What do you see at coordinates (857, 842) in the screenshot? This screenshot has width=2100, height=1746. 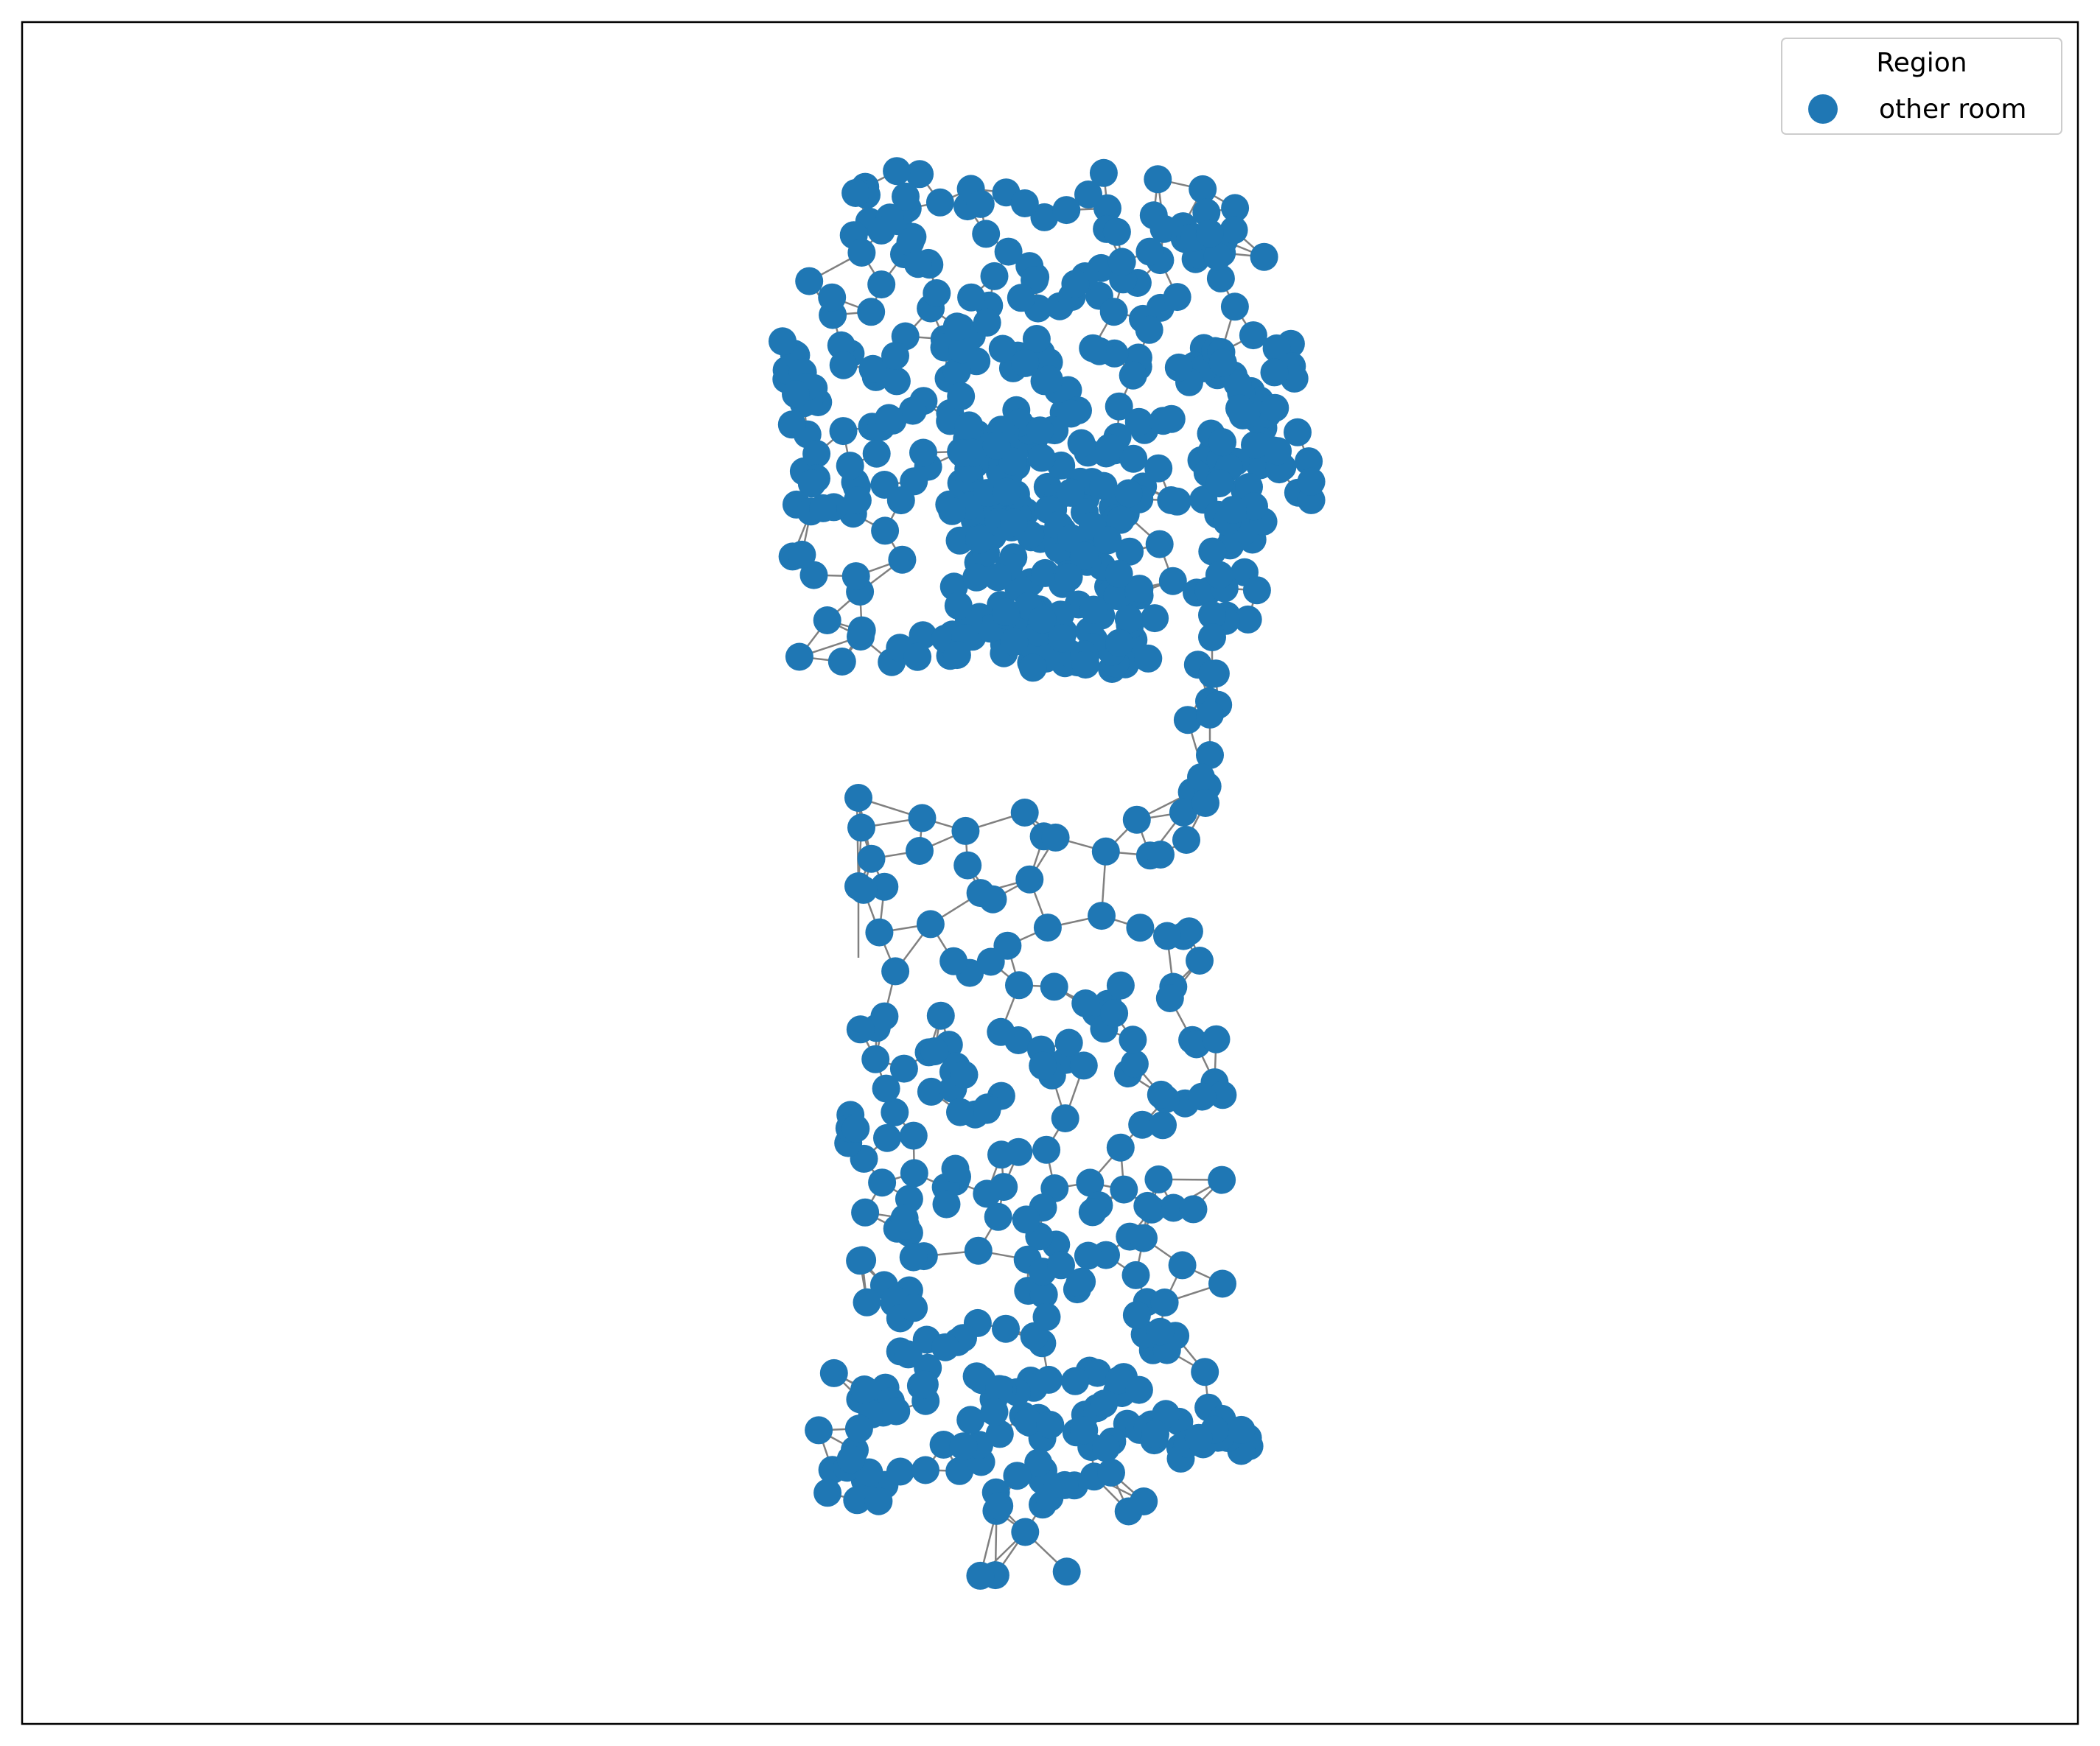 I see `graph-edge` at bounding box center [857, 842].